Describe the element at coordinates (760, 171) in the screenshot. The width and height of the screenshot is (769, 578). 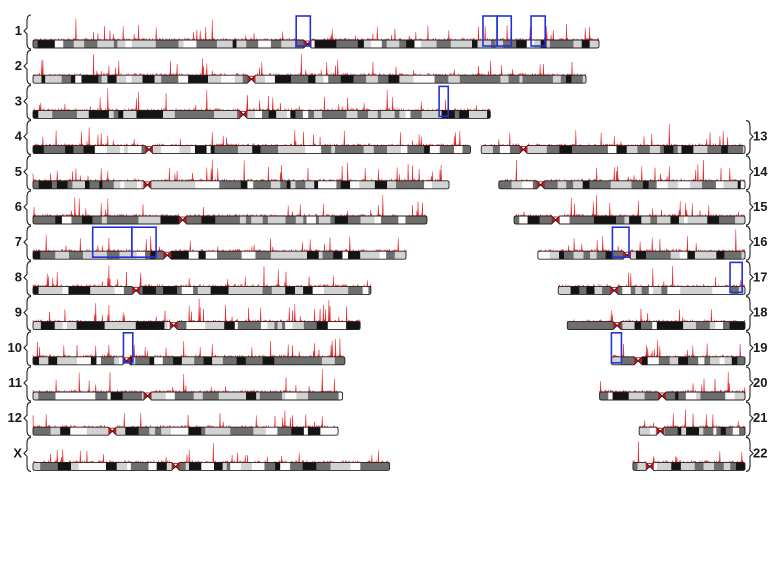
I see `chromosome-label: 14` at that location.